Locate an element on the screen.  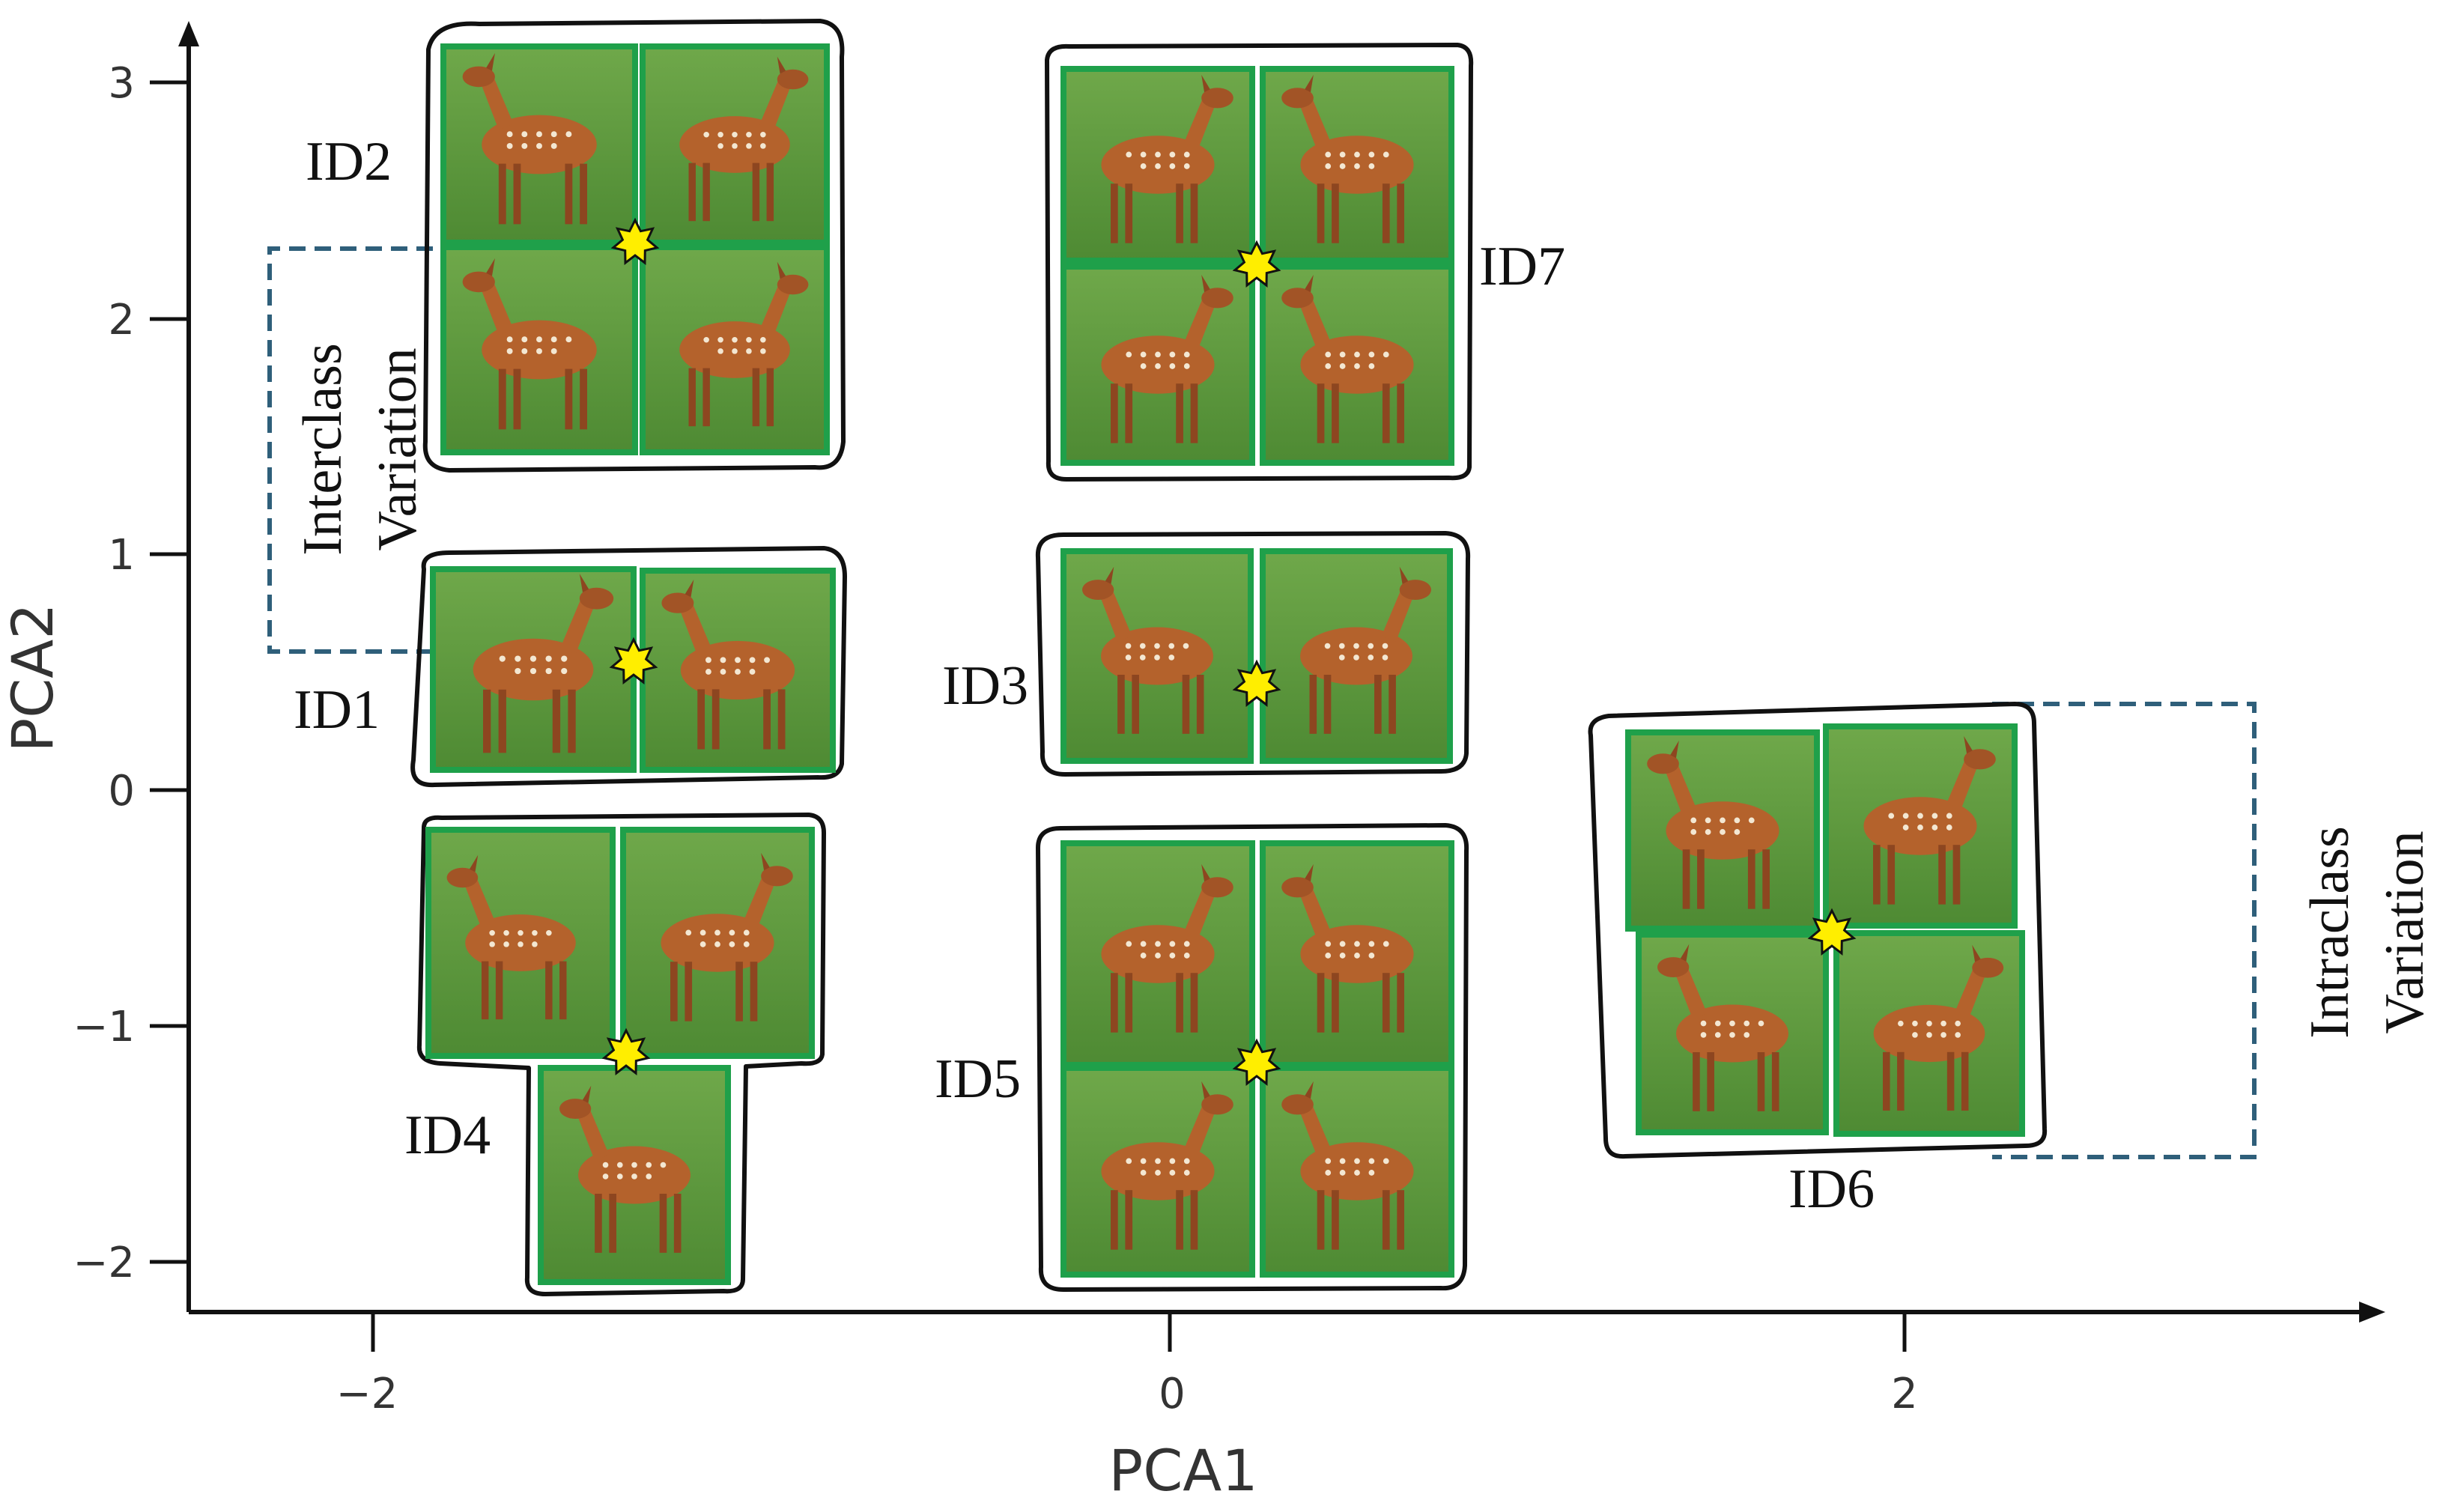
y-ticks: 3 2 1 0 −1 −2 is located at coordinates (131, 673).